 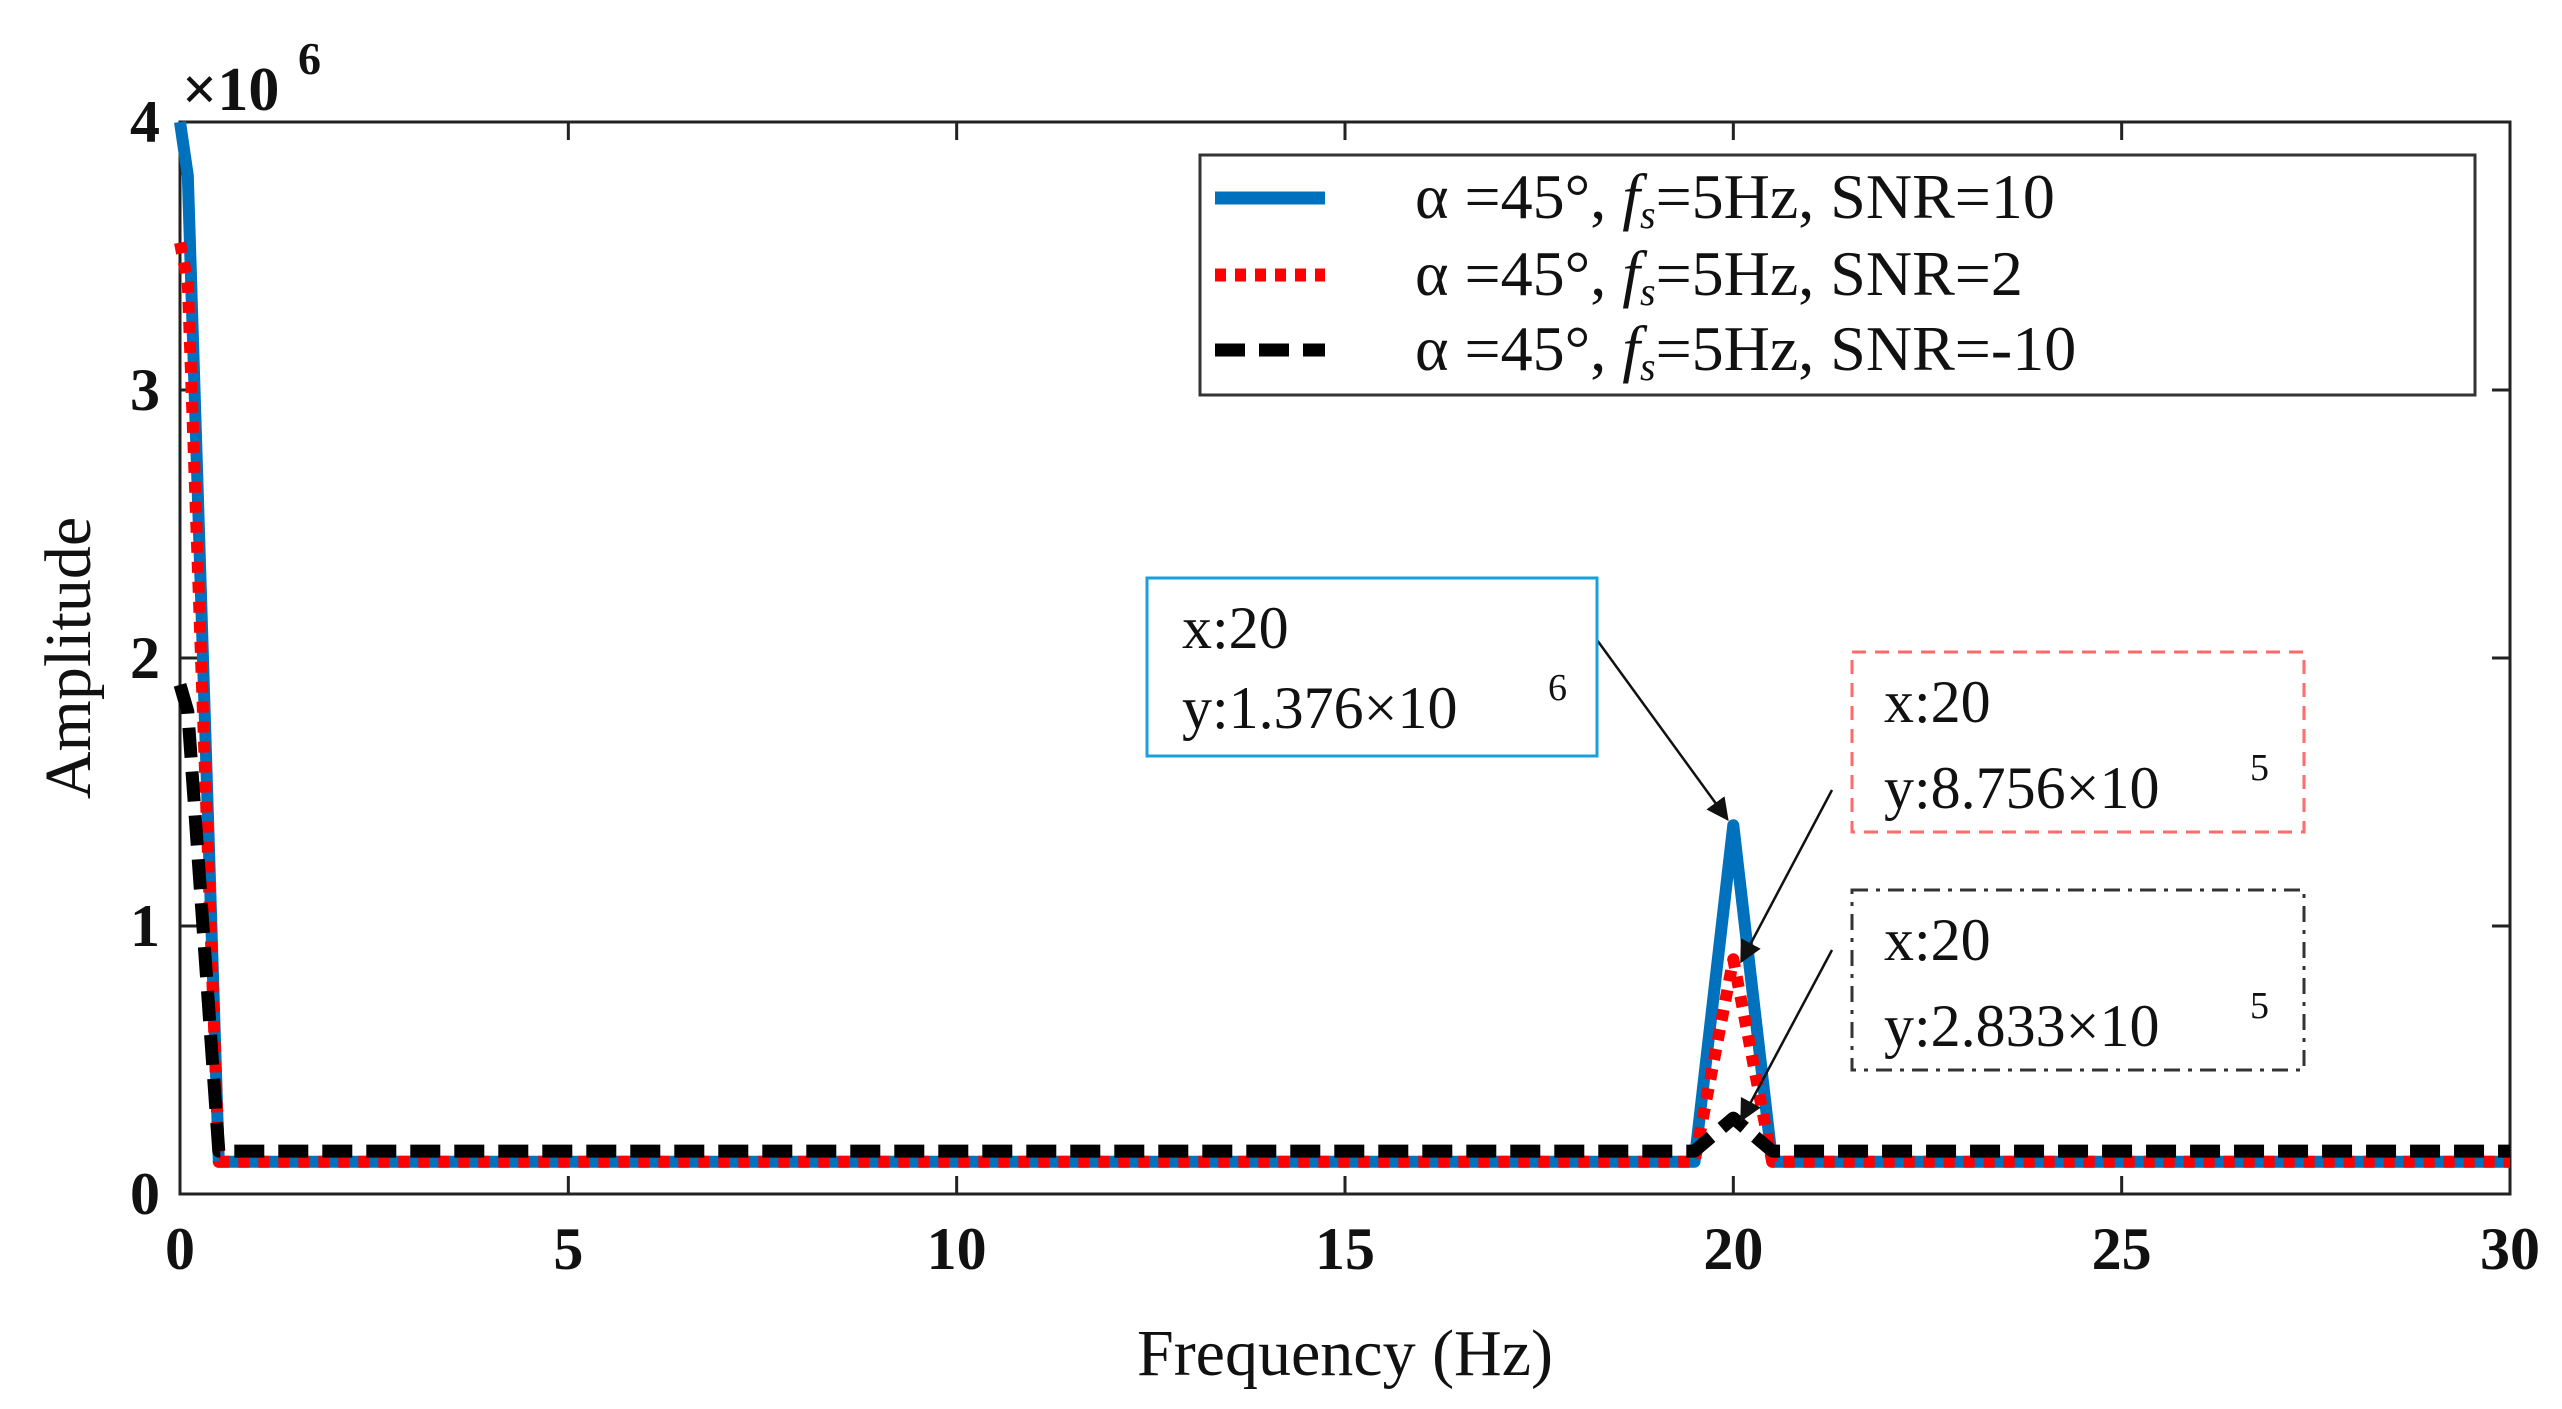 What do you see at coordinates (2022, 788) in the screenshot?
I see `annotation-y-text: y:8.756×10` at bounding box center [2022, 788].